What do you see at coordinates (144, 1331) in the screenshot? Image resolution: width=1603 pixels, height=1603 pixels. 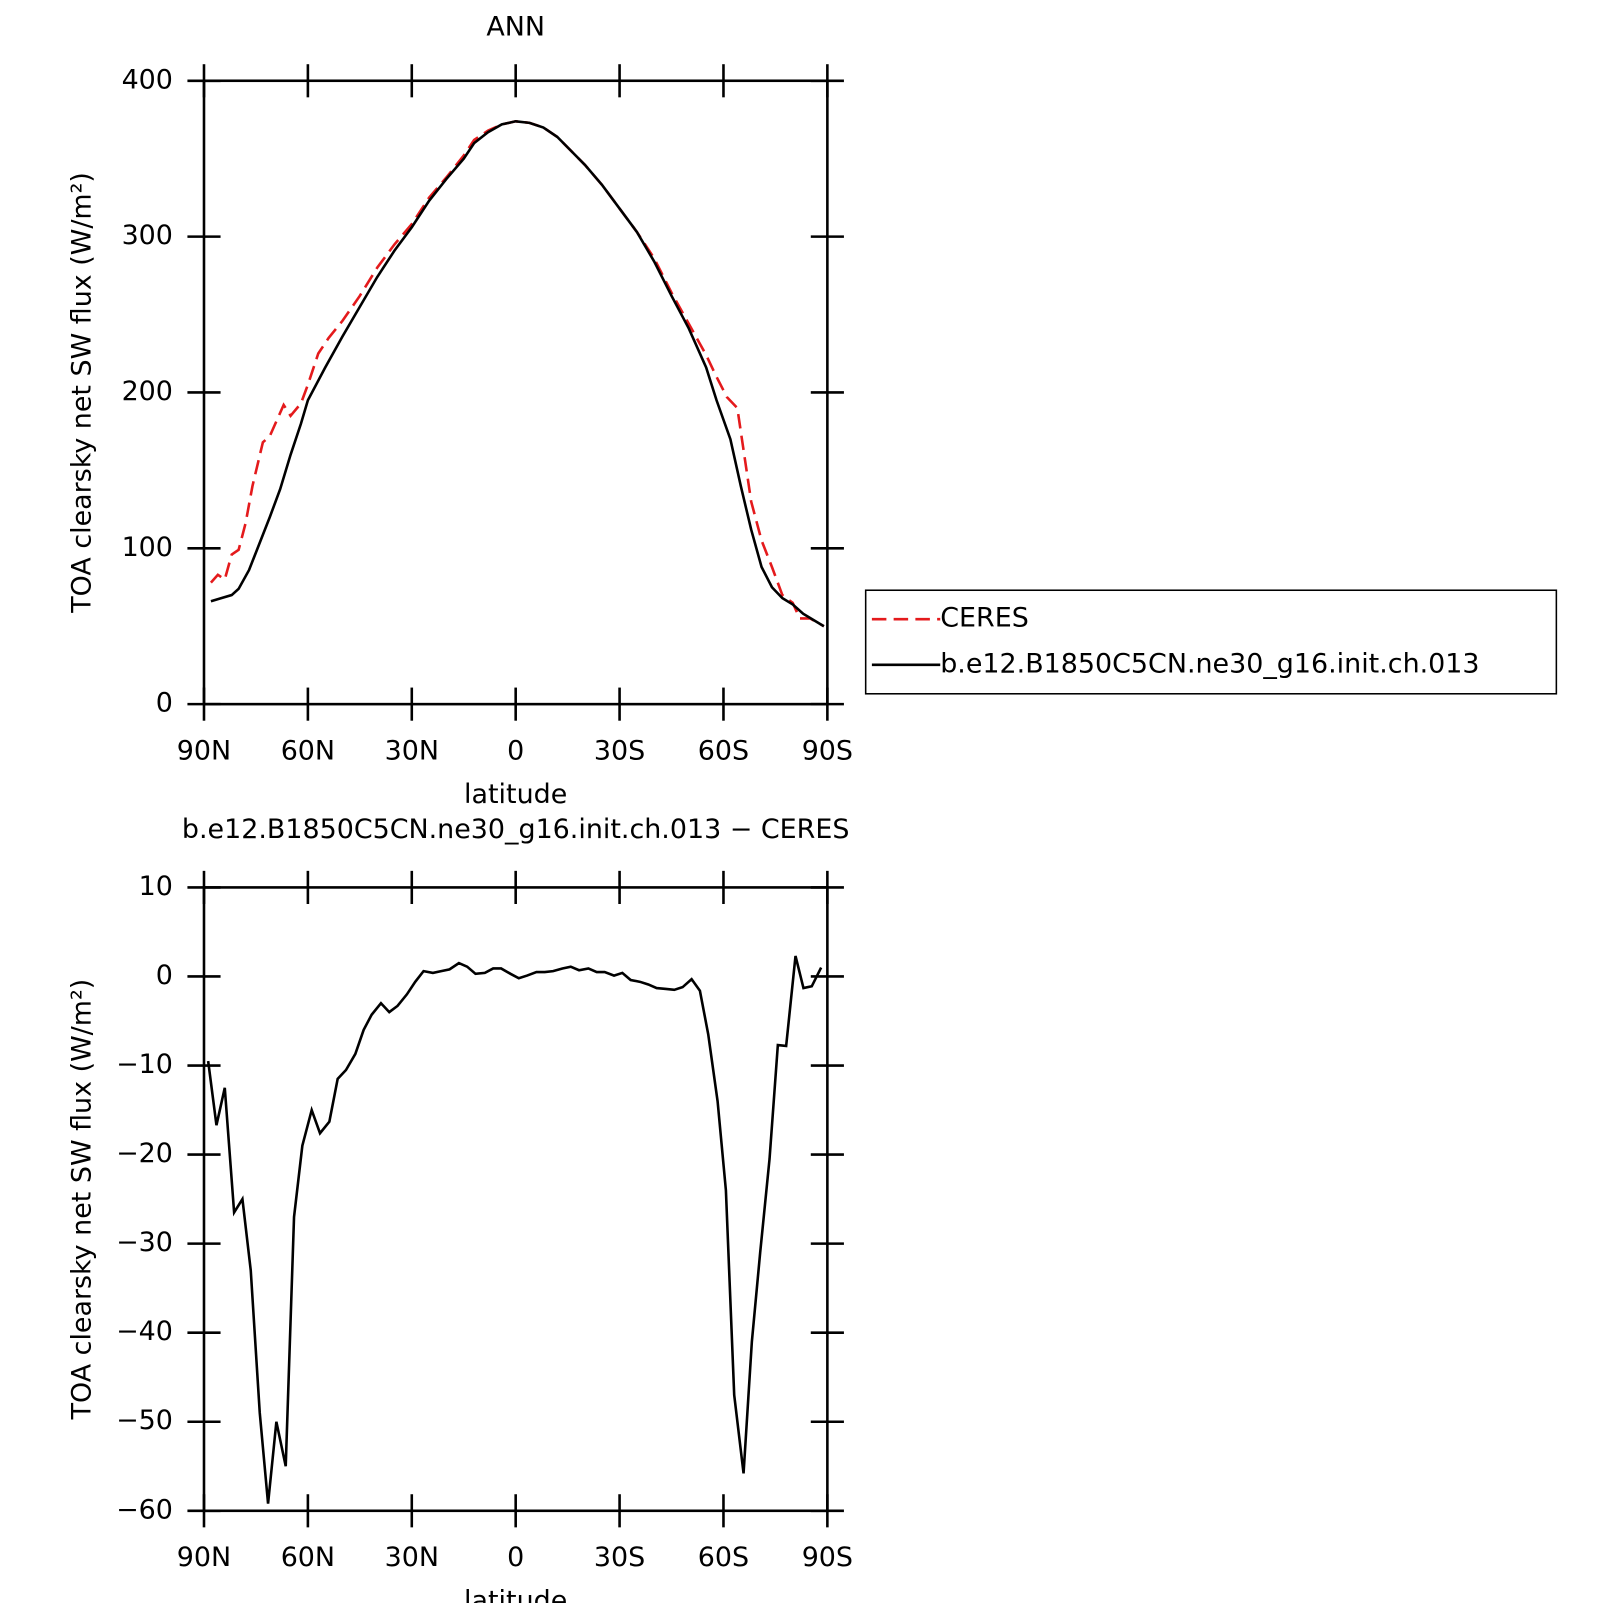 I see `y-tick-label: −40` at bounding box center [144, 1331].